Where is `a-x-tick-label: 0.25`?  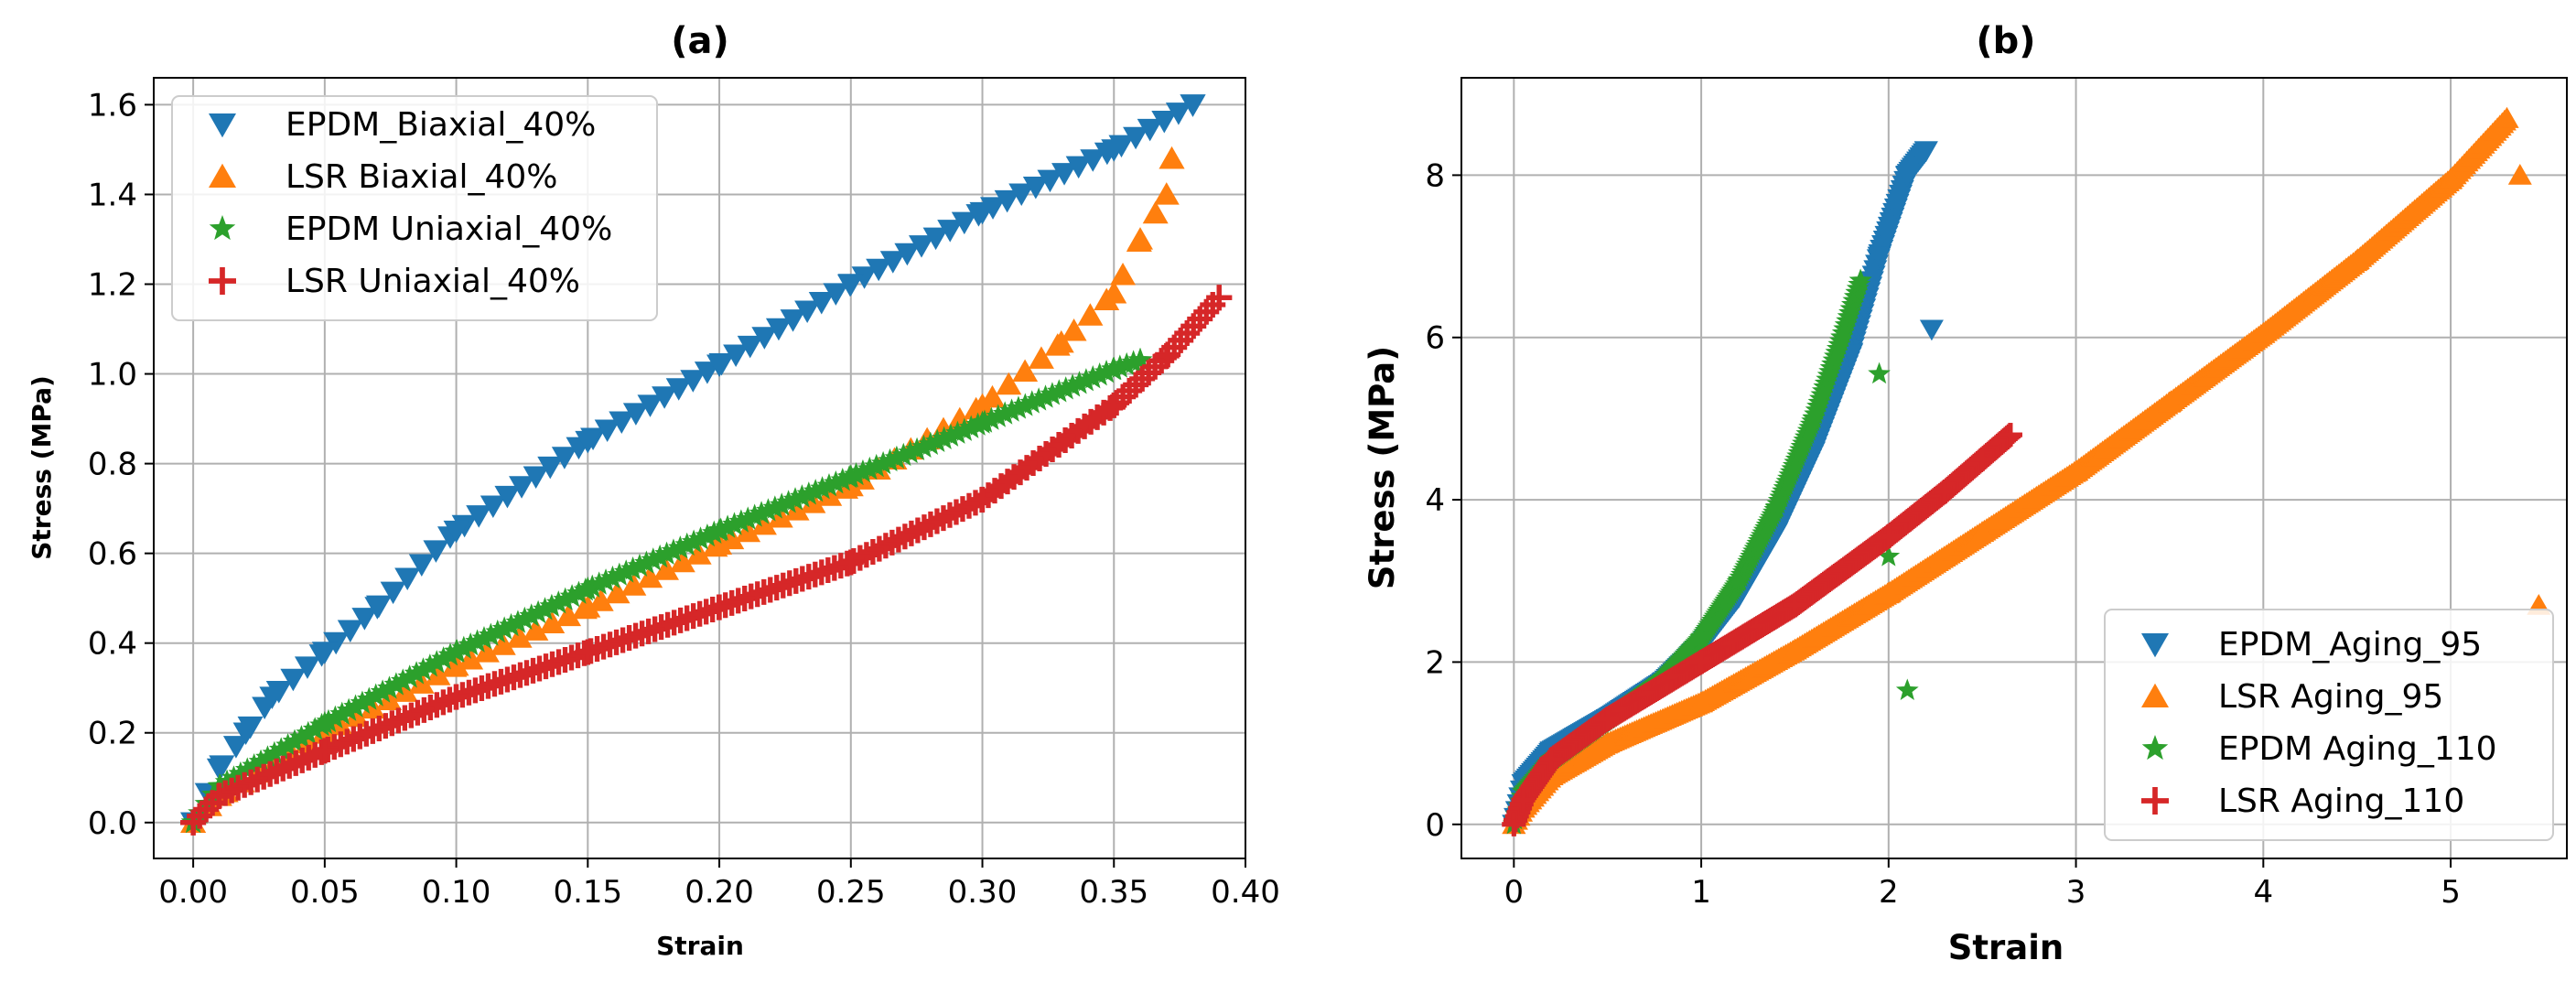 a-x-tick-label: 0.25 is located at coordinates (851, 892).